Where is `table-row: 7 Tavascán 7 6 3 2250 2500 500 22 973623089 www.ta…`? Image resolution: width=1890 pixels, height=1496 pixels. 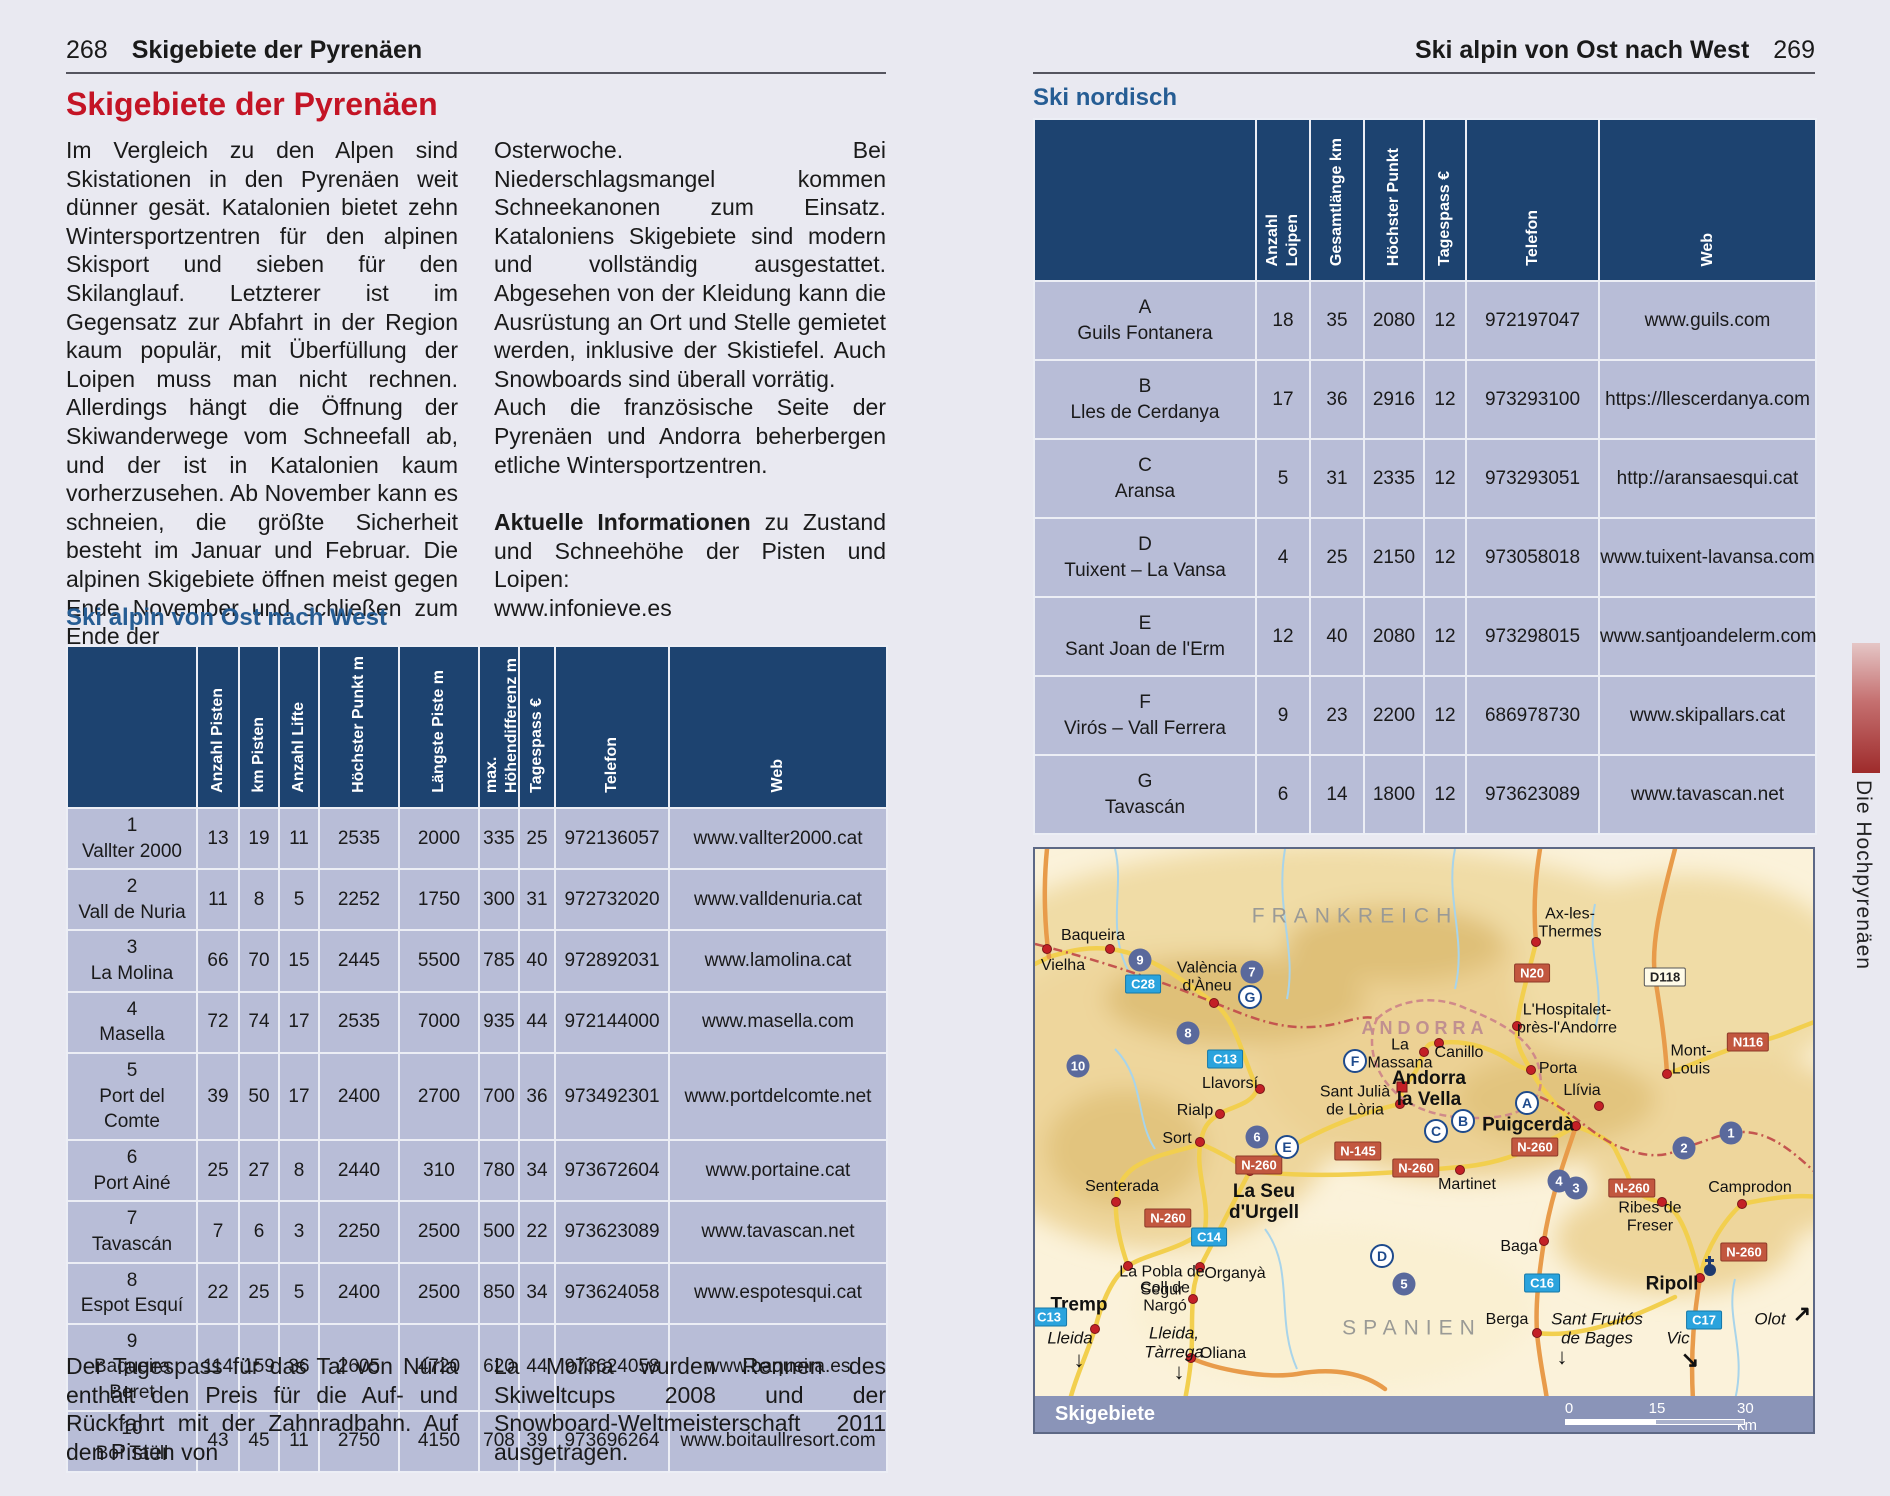
table-row: 7 Tavascán 7 6 3 2250 2500 500 22 973623089 www.ta… is located at coordinates (477, 1232).